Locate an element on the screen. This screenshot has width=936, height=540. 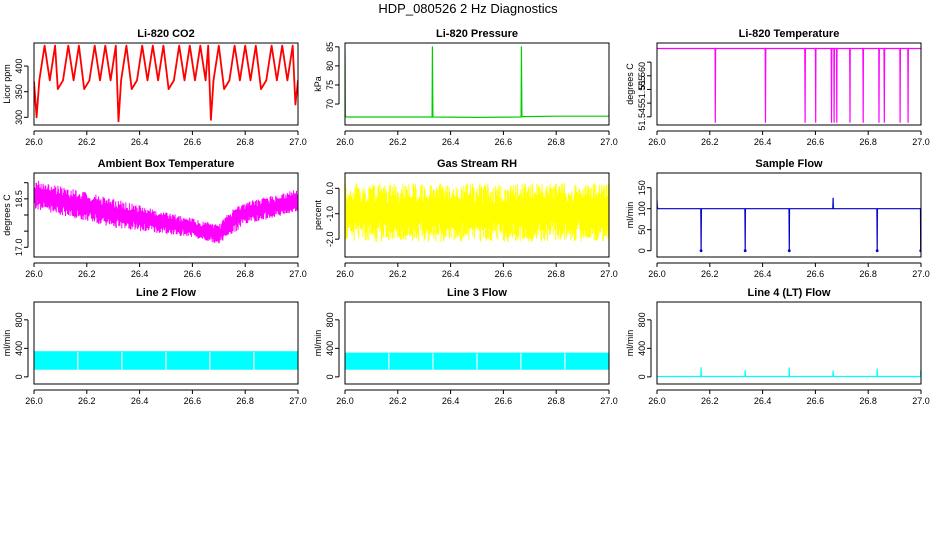
chart-title: Li-820 CO2 is located at coordinates (165, 34).